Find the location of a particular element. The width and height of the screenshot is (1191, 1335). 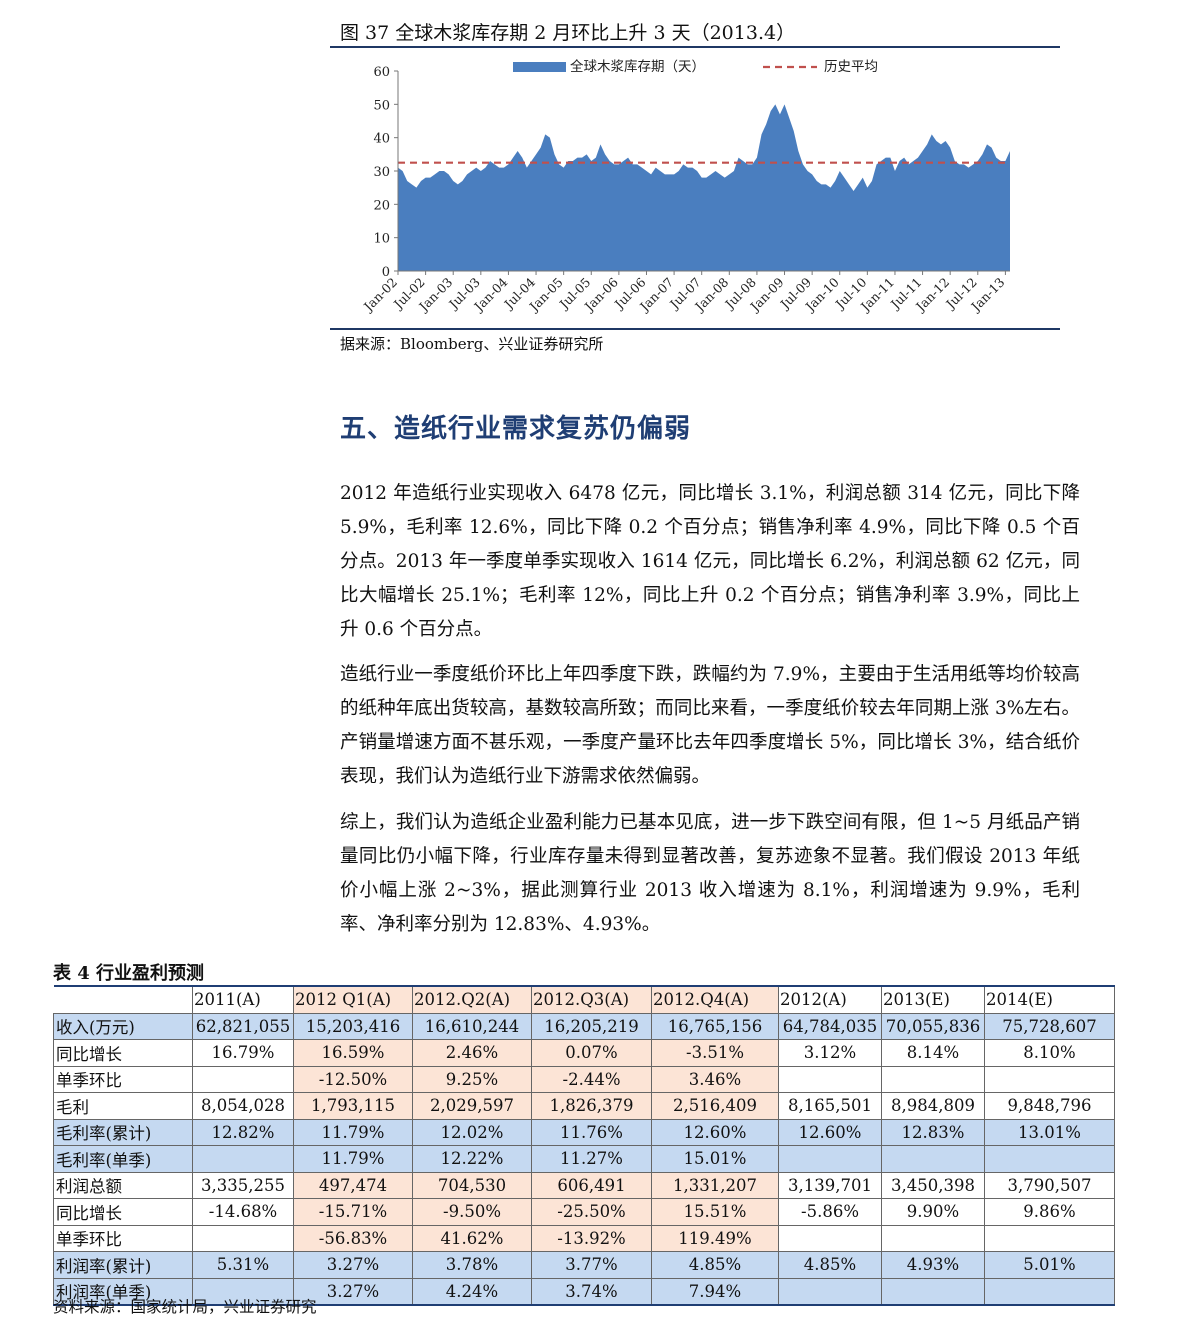

table-cell: 3.27% is located at coordinates (353, 1265).